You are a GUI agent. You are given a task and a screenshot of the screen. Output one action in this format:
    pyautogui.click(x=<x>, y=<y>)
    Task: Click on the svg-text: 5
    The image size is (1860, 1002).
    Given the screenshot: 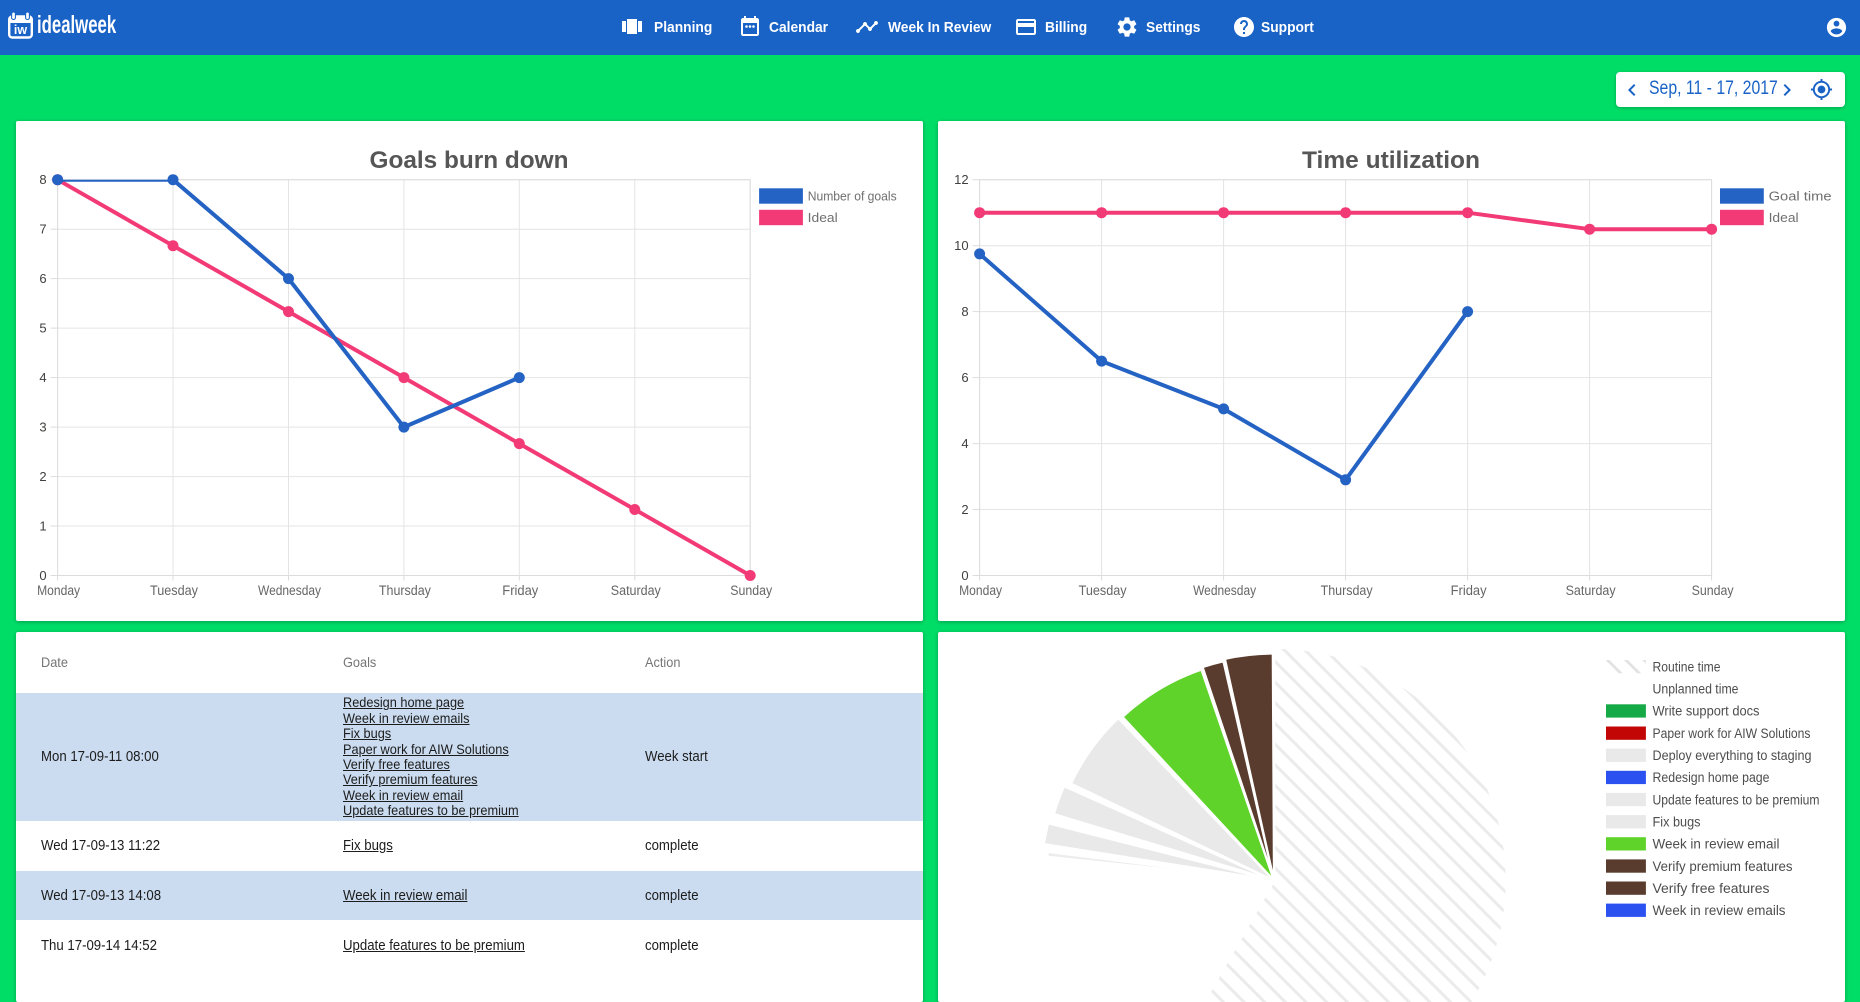 What is the action you would take?
    pyautogui.click(x=42, y=328)
    